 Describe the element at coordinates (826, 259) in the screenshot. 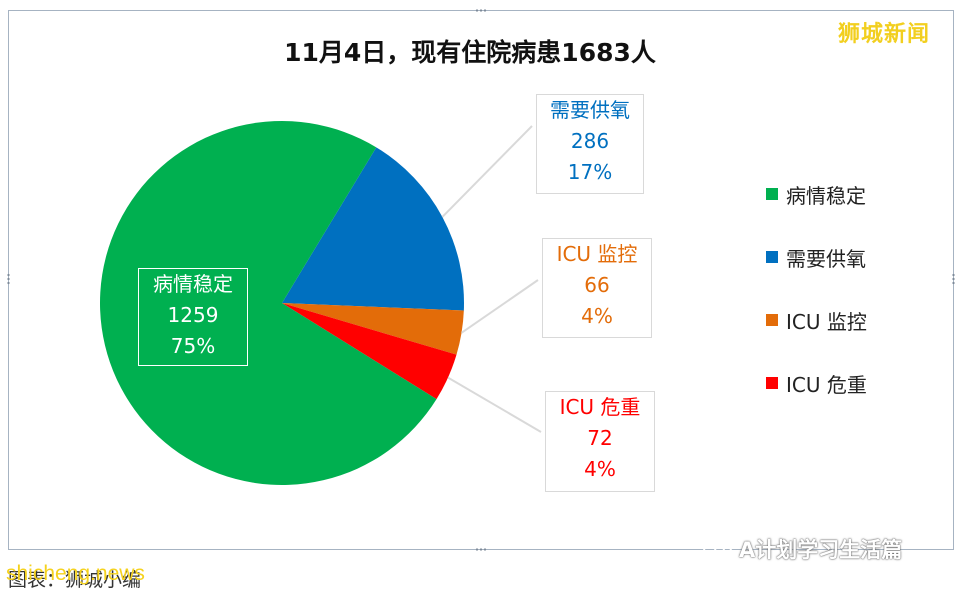

I see `legend-label-oxygen: 需要供氧` at that location.